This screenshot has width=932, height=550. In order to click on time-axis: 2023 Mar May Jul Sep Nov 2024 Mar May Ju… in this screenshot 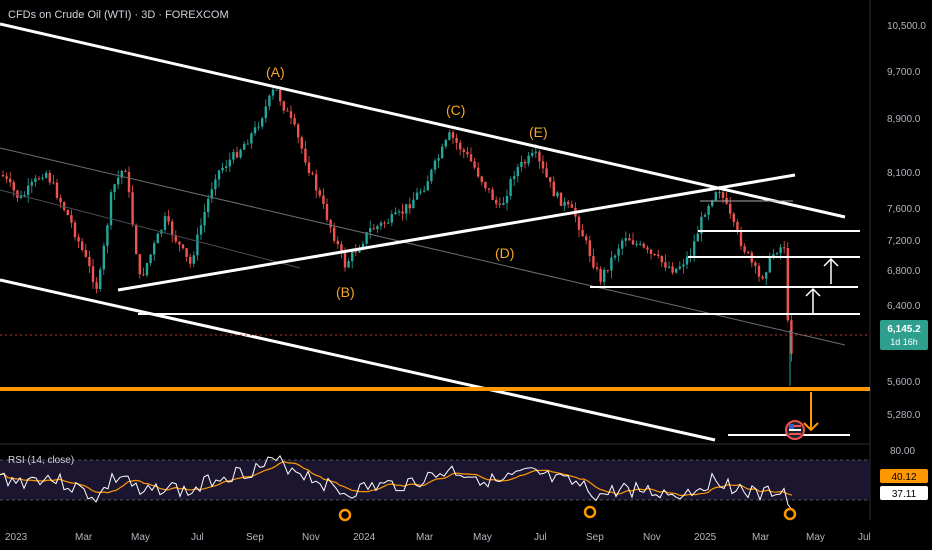, I will do `click(438, 537)`.